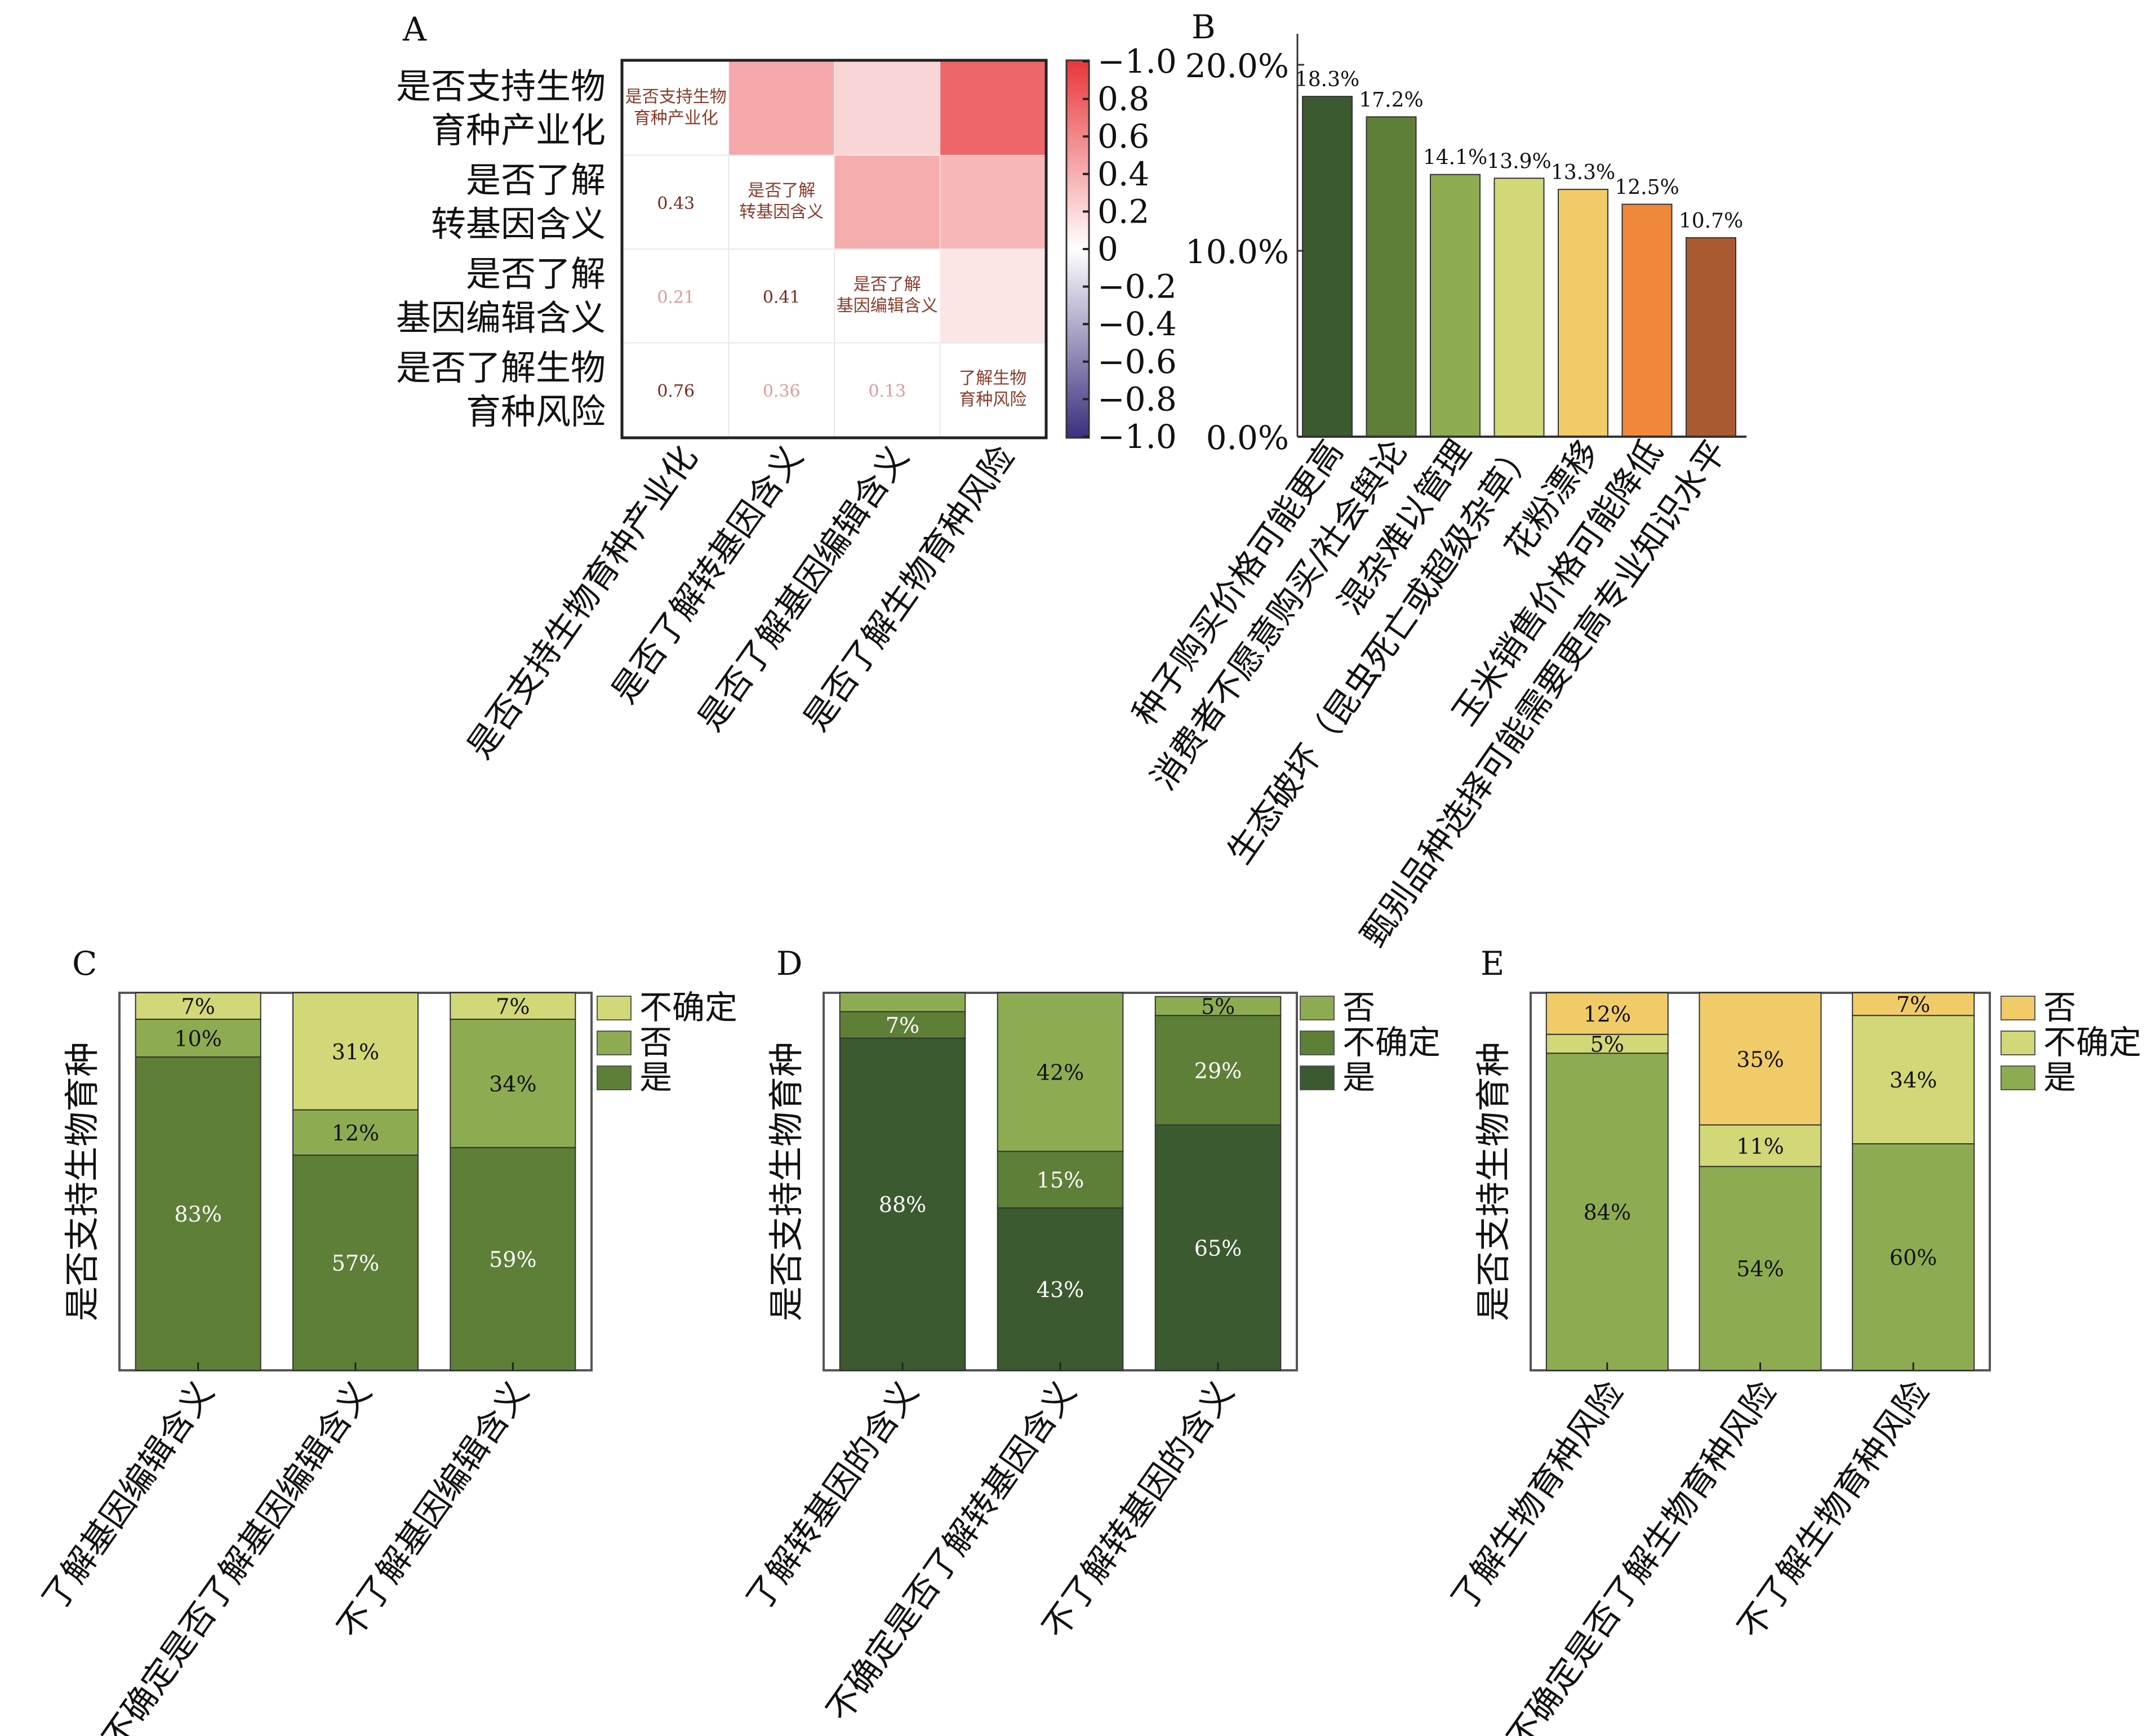  Describe the element at coordinates (1137, 362) in the screenshot. I see `colorbar-tick-label: −0.6` at that location.